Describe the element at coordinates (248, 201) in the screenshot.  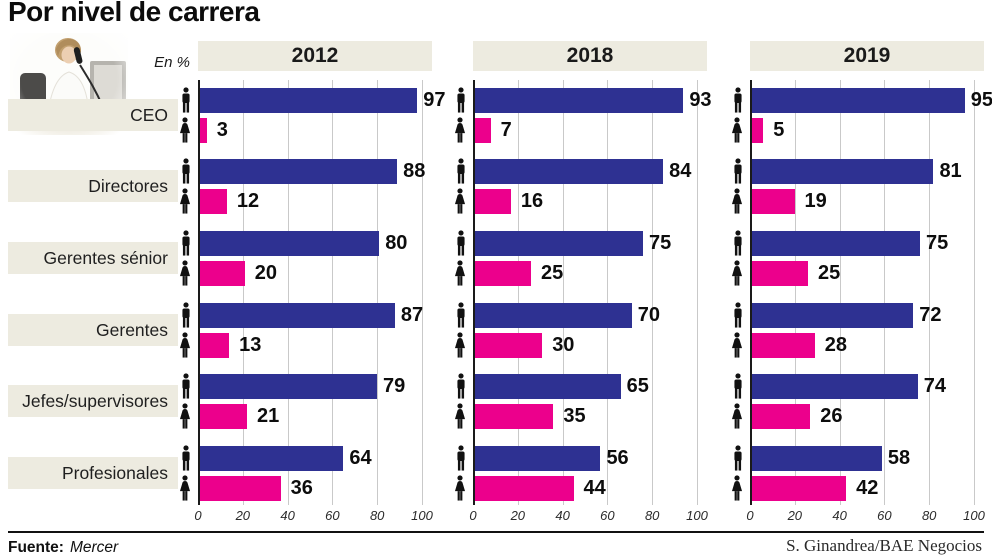
I see `value-label-female: 12` at that location.